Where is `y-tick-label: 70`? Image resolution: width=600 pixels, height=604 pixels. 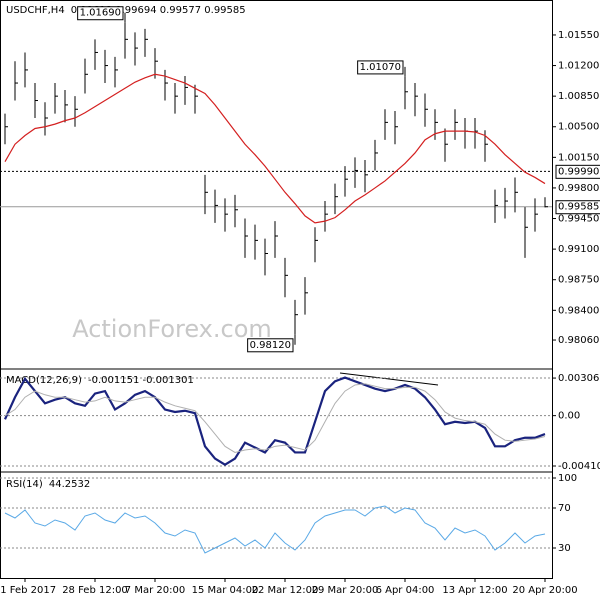
y-tick-label: 70 is located at coordinates (564, 508).